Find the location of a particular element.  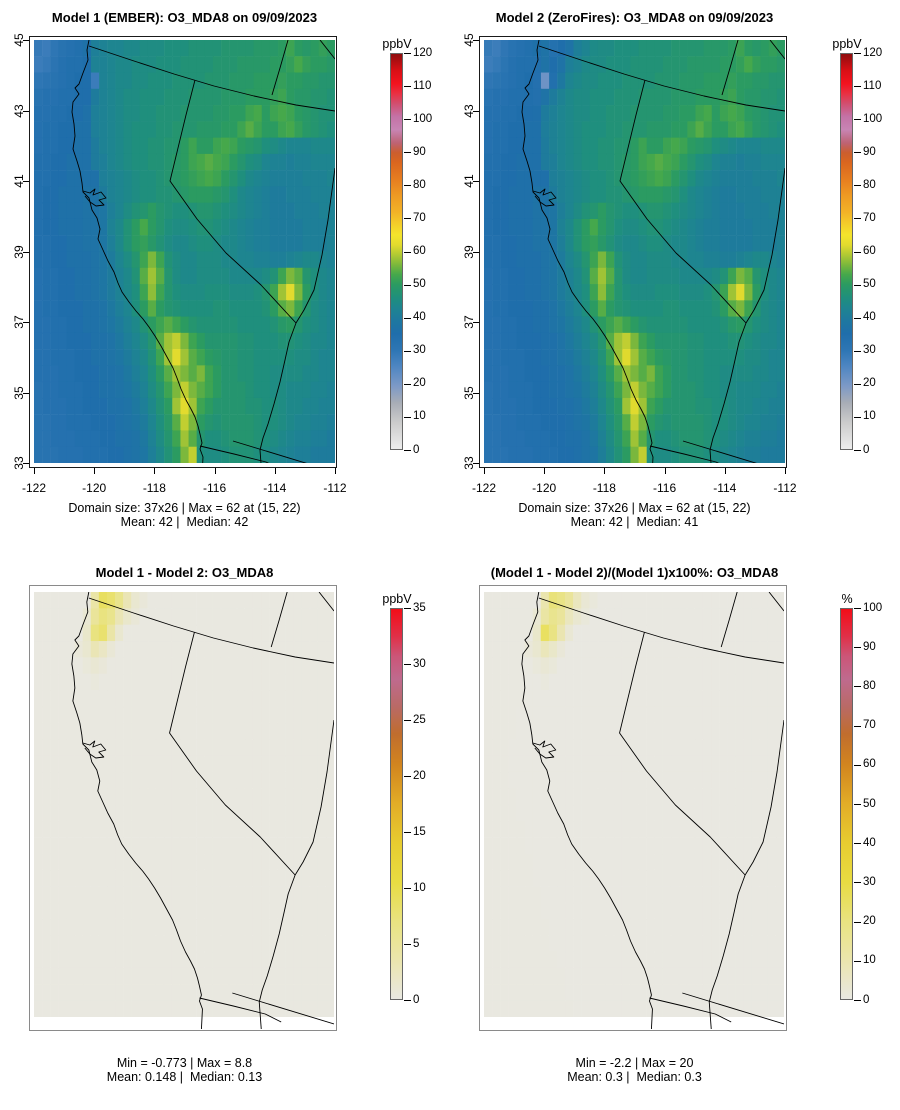

border-42n-parallel is located at coordinates (661, 78).